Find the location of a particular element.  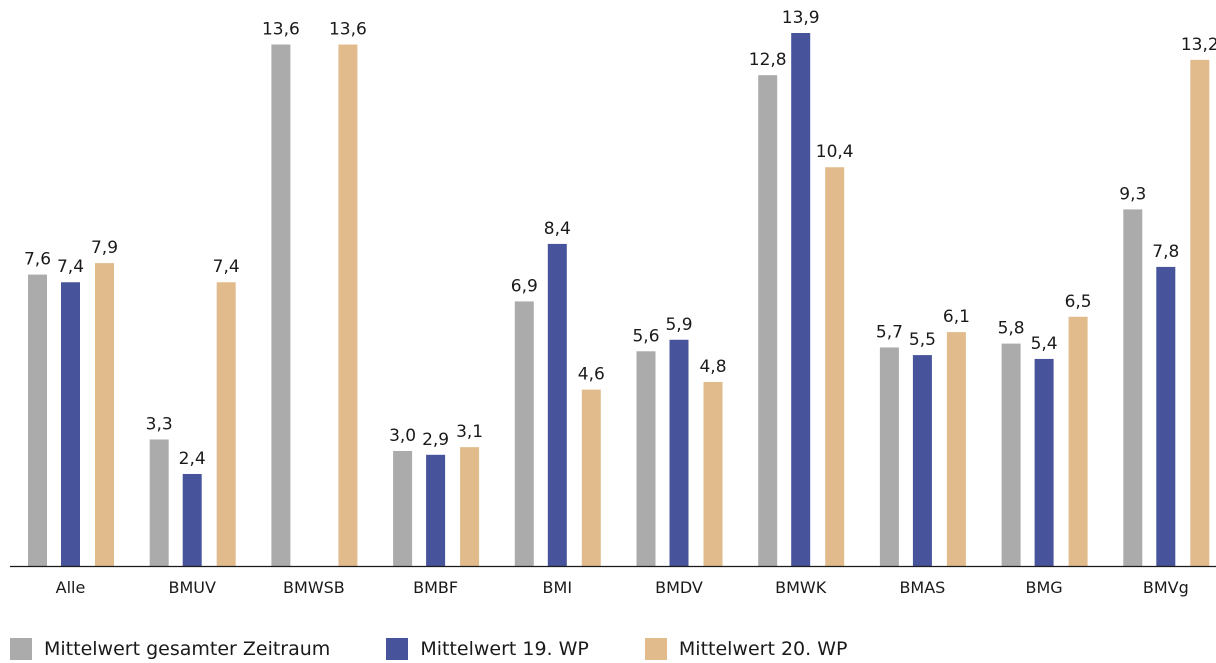

legend-label-total: Mittelwert gesamter Zeitraum is located at coordinates (187, 649).